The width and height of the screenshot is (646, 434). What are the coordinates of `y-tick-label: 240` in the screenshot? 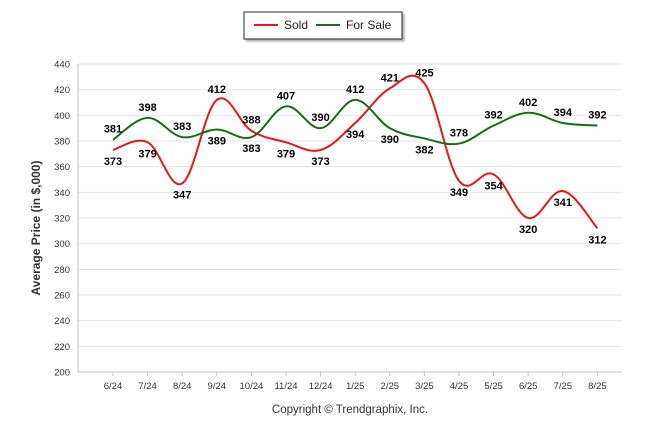 It's located at (62, 321).